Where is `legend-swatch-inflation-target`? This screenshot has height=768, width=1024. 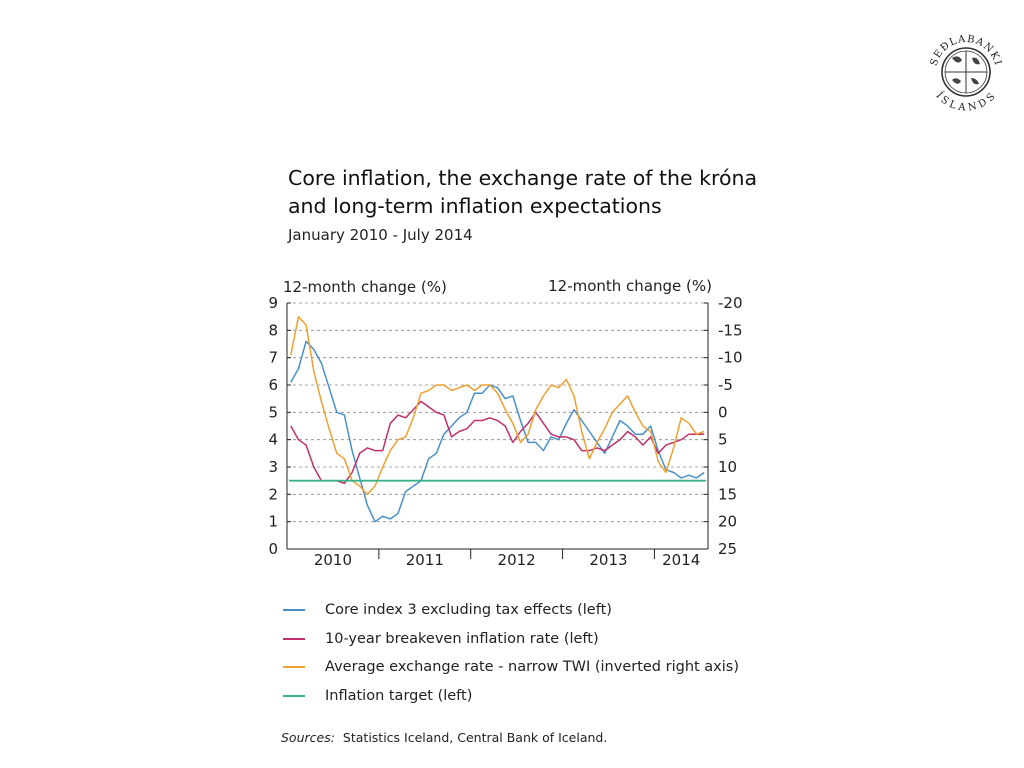
legend-swatch-inflation-target is located at coordinates (294, 695).